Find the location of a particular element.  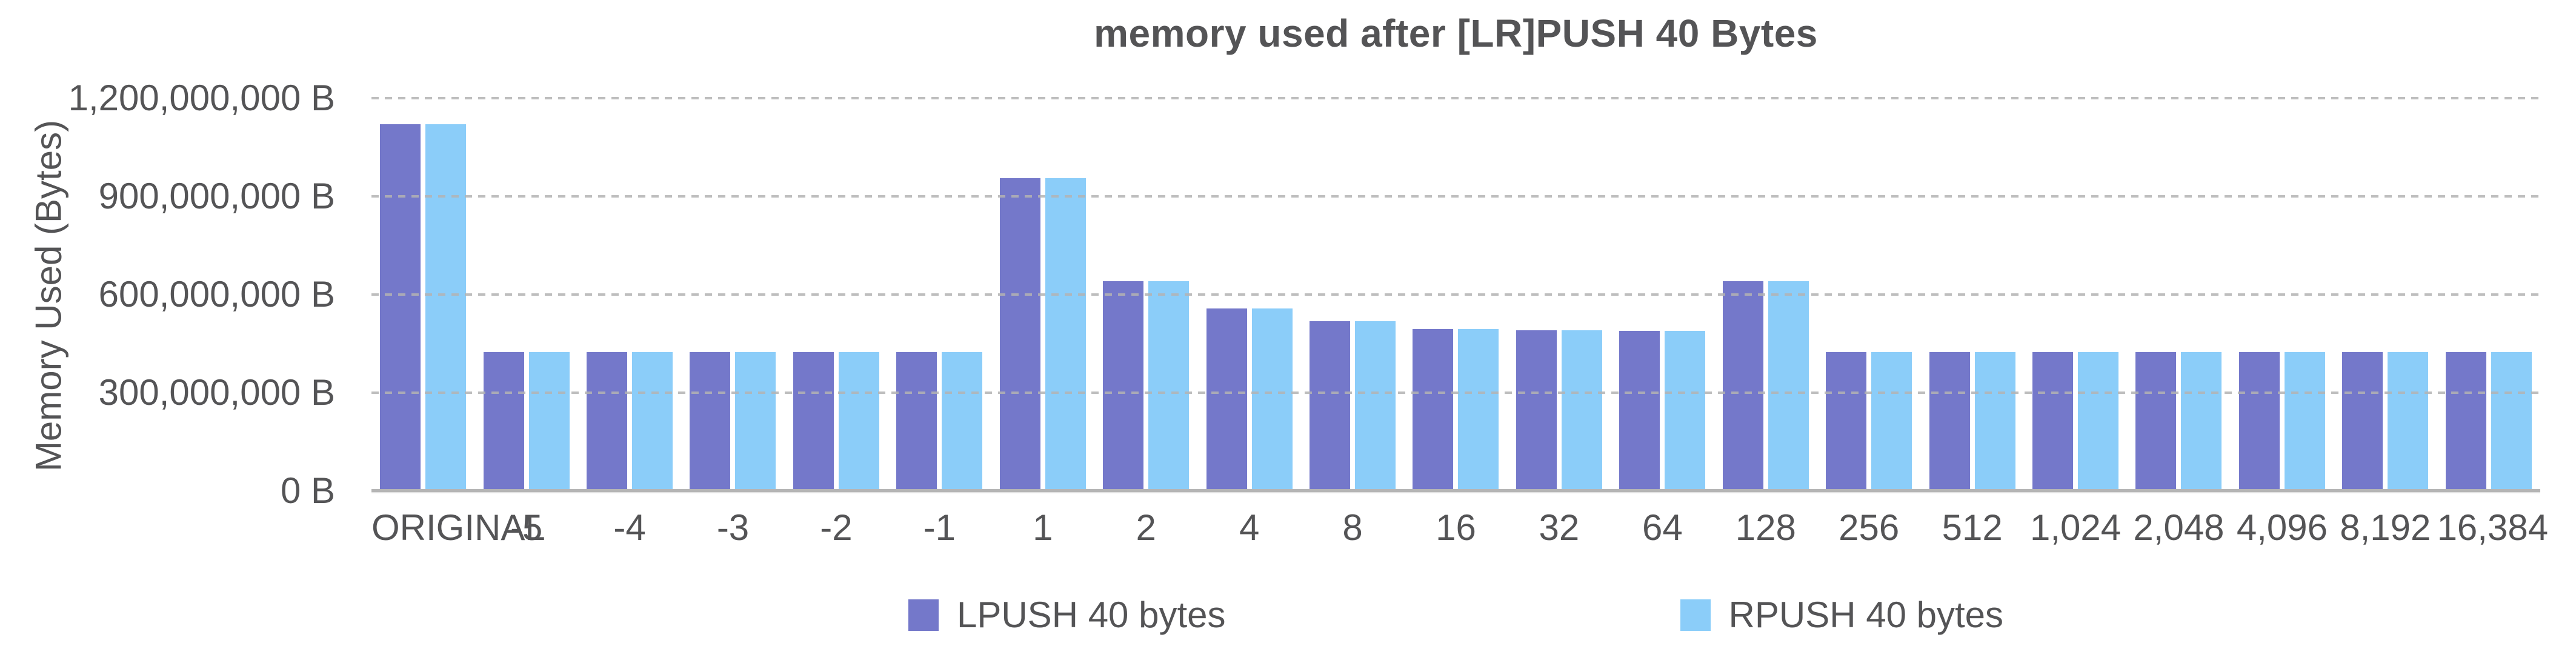

x-tick-label-1: -1 is located at coordinates (939, 527).